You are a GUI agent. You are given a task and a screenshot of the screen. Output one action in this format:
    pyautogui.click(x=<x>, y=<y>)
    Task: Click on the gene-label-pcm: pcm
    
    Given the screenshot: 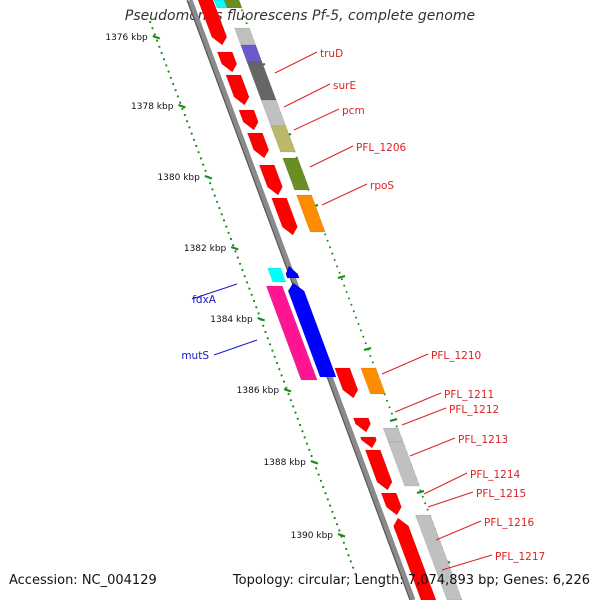 What is the action you would take?
    pyautogui.click(x=353, y=111)
    